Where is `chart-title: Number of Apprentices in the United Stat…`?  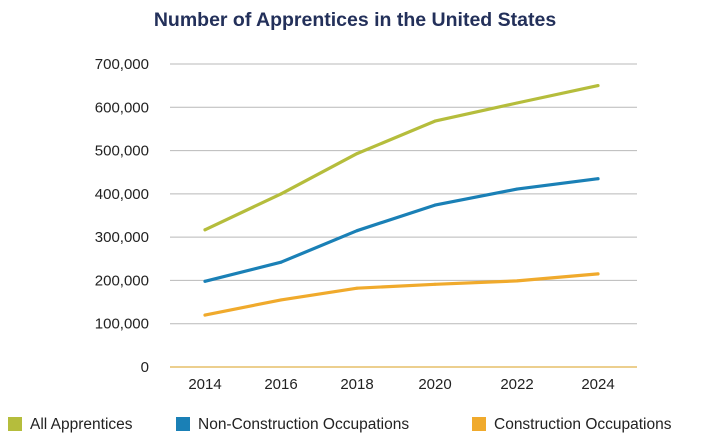
chart-title: Number of Apprentices in the United Stat… is located at coordinates (355, 20).